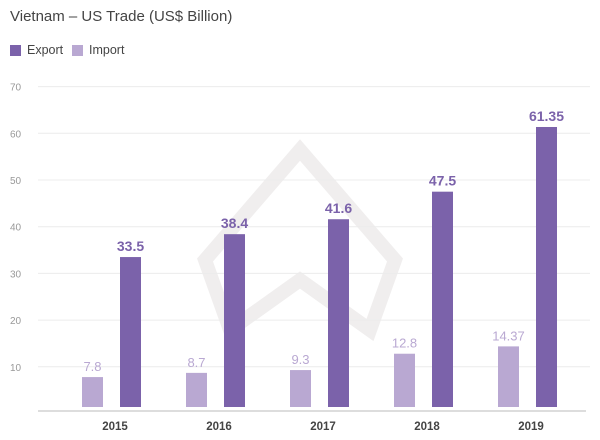  Describe the element at coordinates (130, 332) in the screenshot. I see `bar-export-2015` at that location.